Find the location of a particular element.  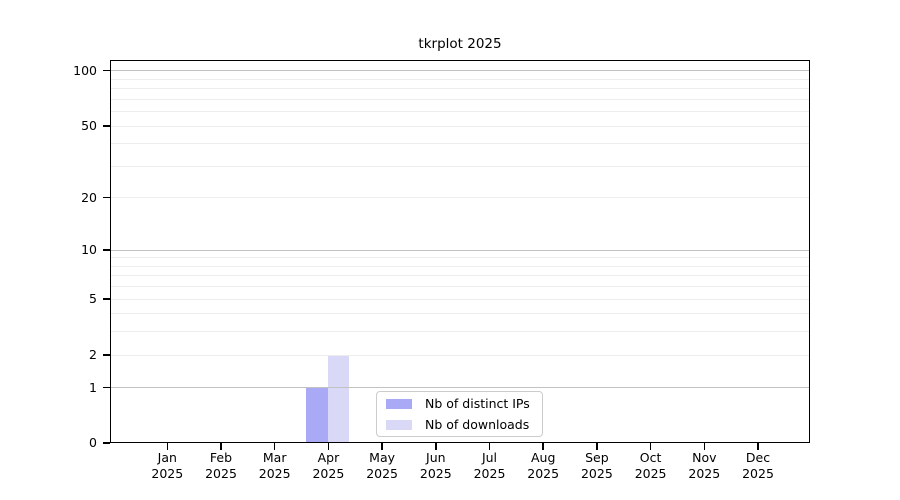

y-tick-label: 10 is located at coordinates (89, 250).